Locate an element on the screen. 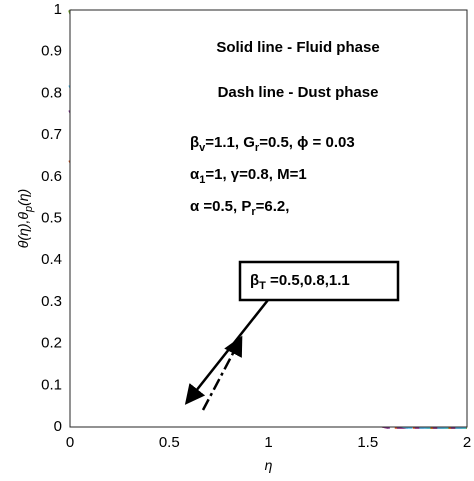 This screenshot has width=474, height=481. annotation-part: α =0.5, P is located at coordinates (220, 206).